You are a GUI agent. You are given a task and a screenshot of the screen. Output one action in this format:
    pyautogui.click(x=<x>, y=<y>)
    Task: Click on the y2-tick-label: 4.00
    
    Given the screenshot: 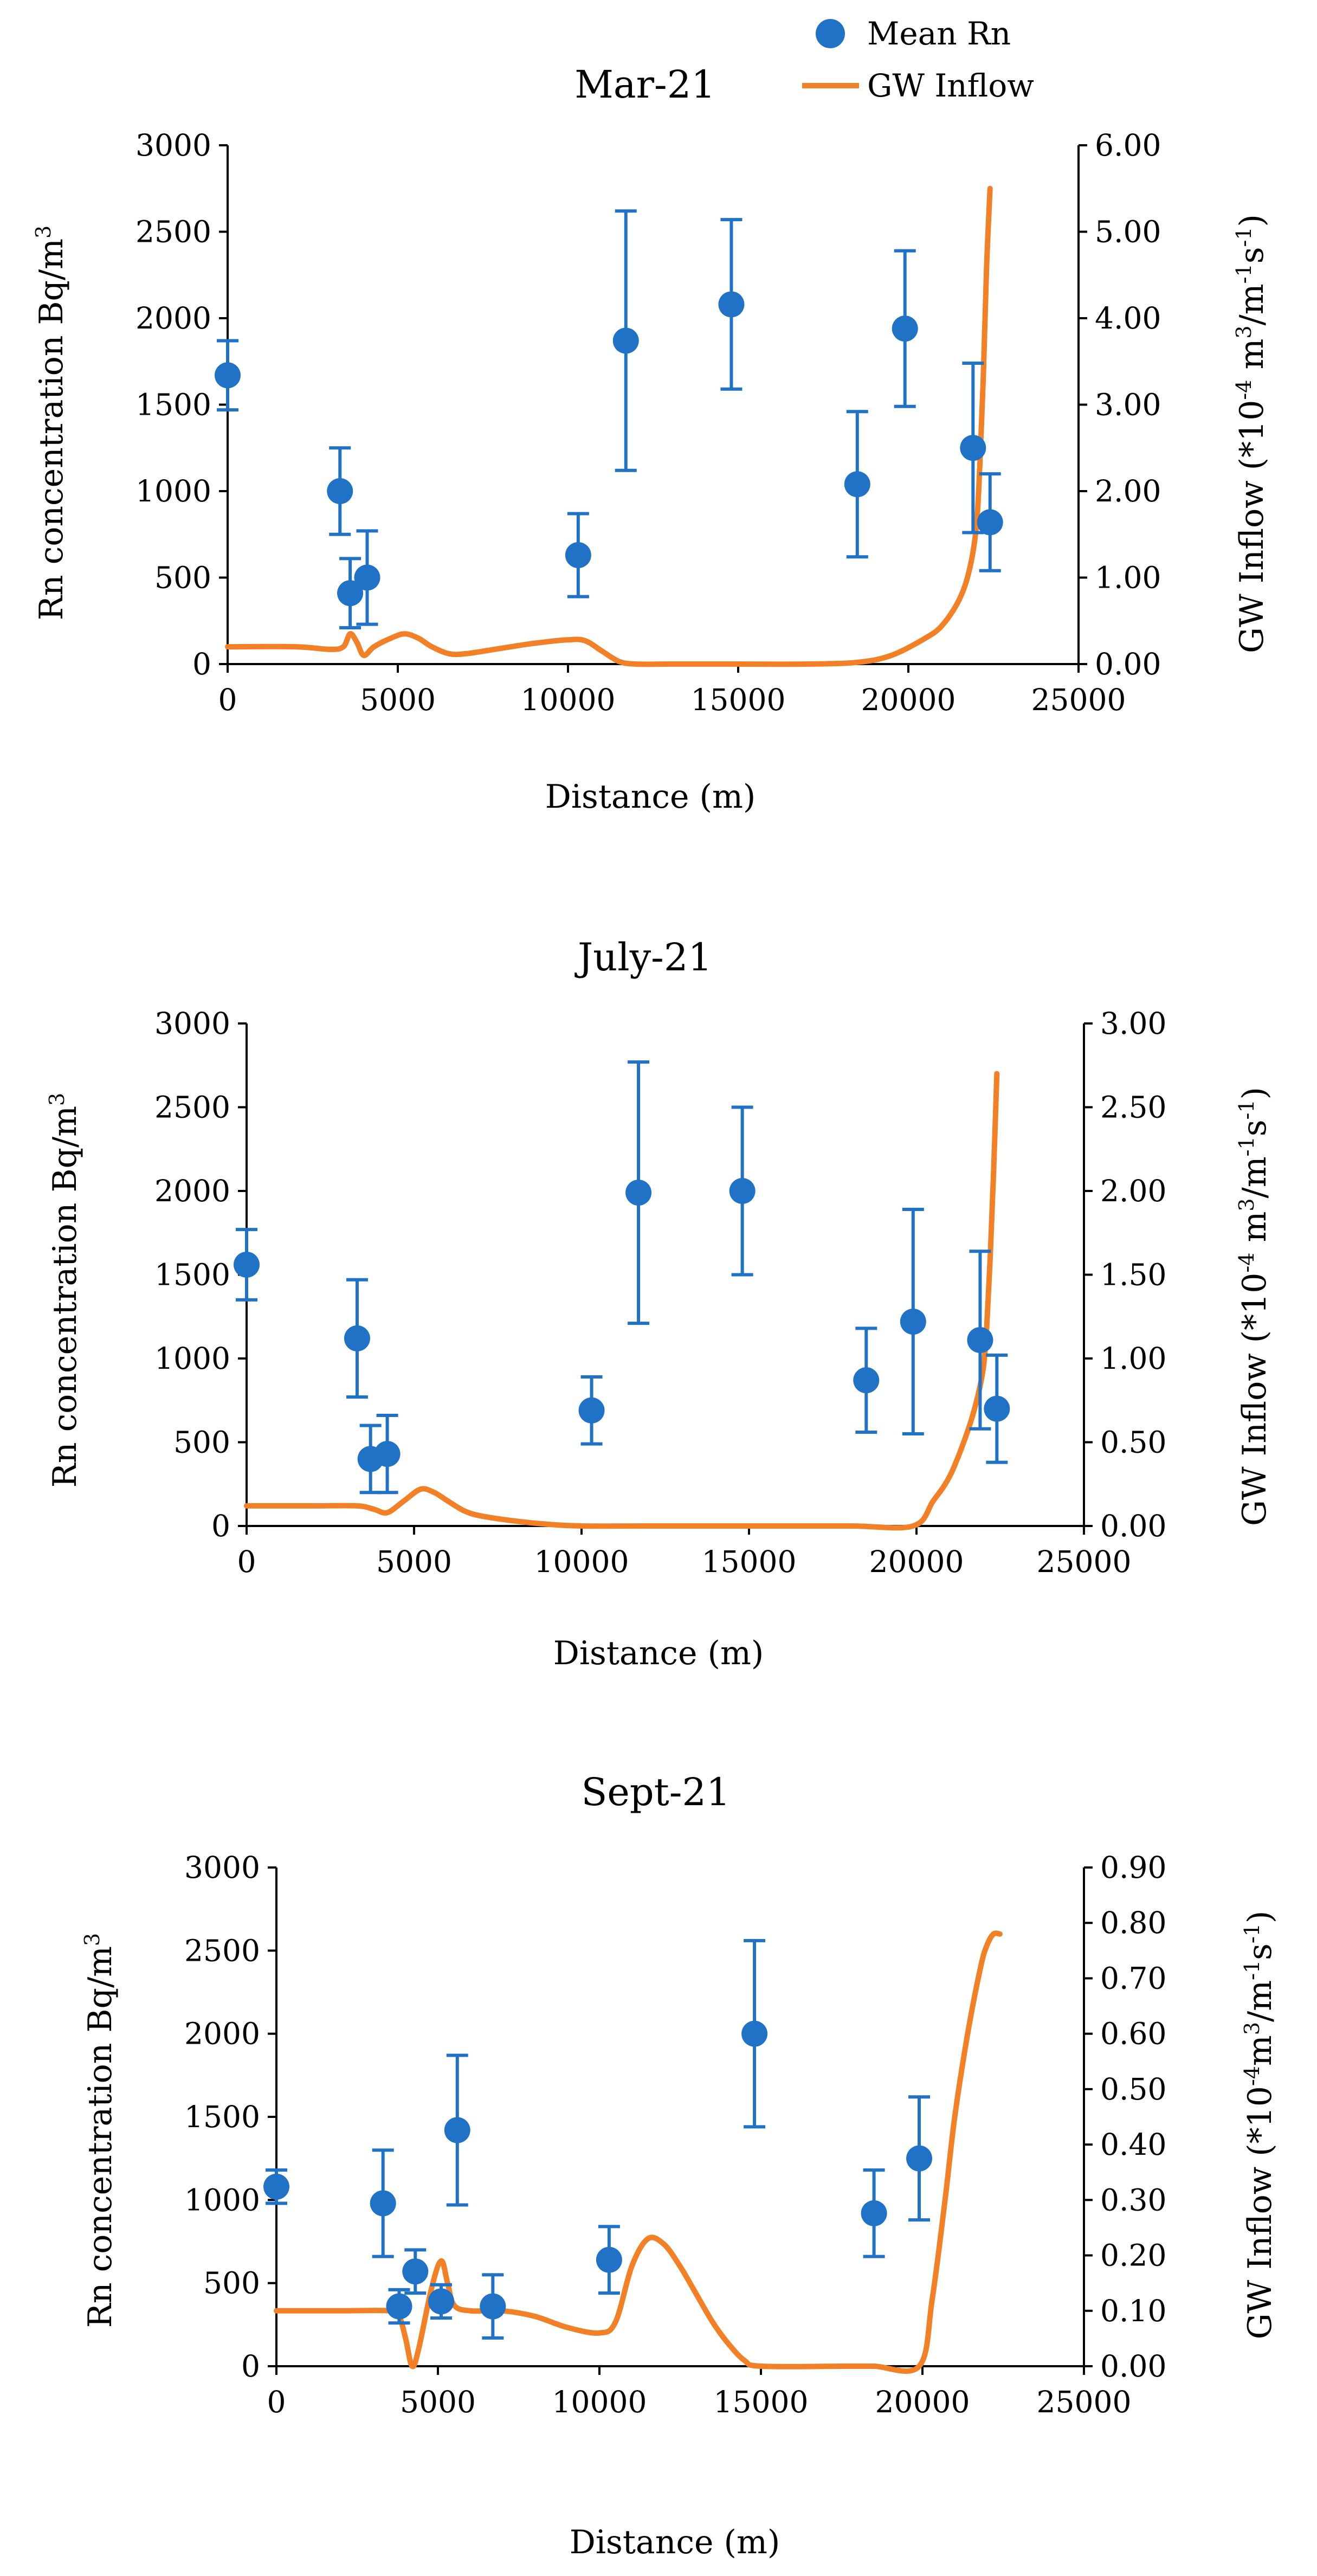 What is the action you would take?
    pyautogui.click(x=1128, y=318)
    